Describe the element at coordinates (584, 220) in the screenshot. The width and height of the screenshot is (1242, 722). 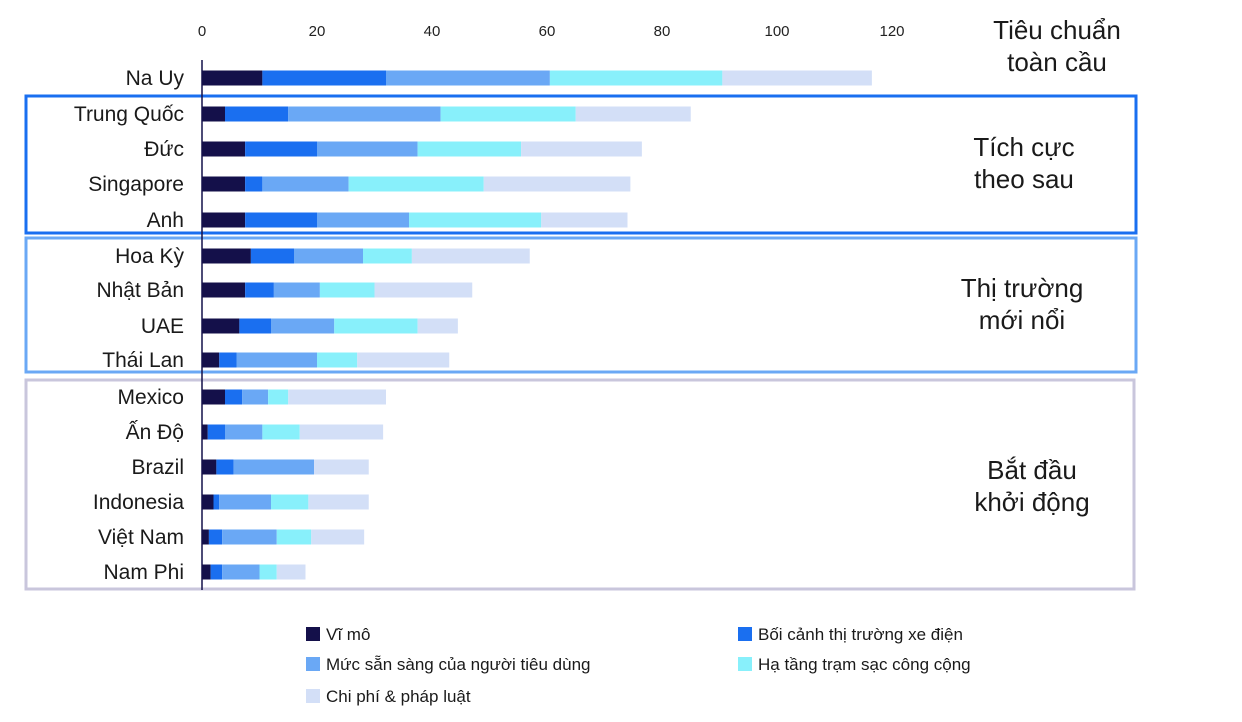
I see `bar-anh-chi-phi-phap-luat` at that location.